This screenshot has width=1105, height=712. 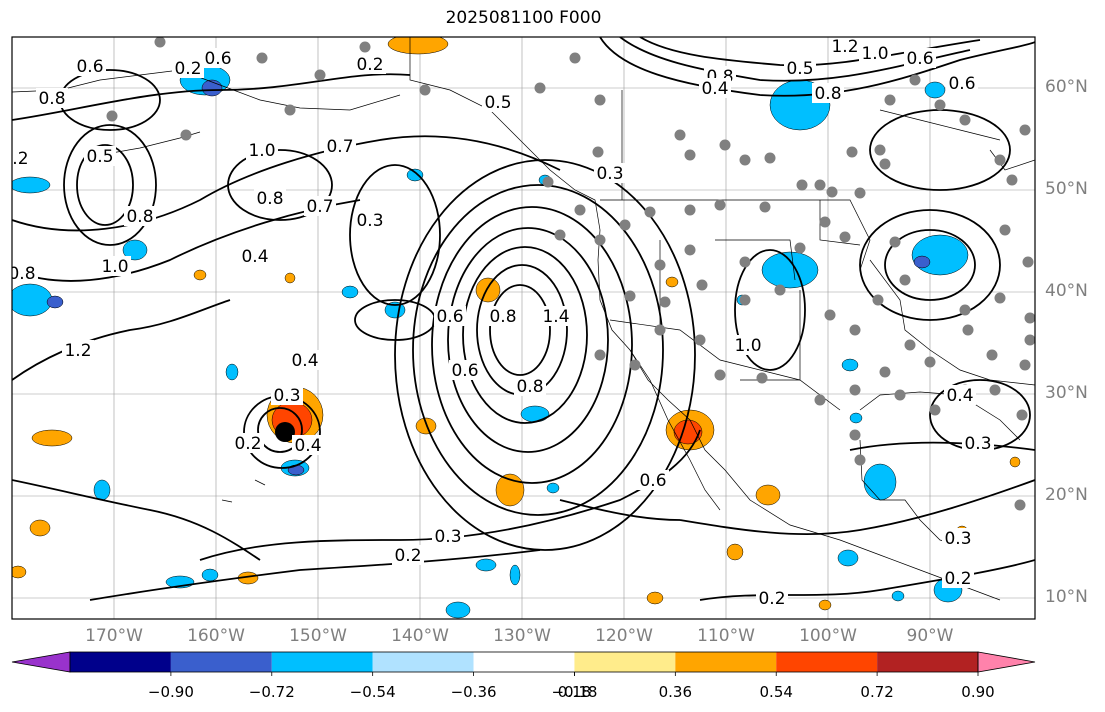 What do you see at coordinates (877, 692) in the screenshot?
I see `colorbar-tick-label: 0.72` at bounding box center [877, 692].